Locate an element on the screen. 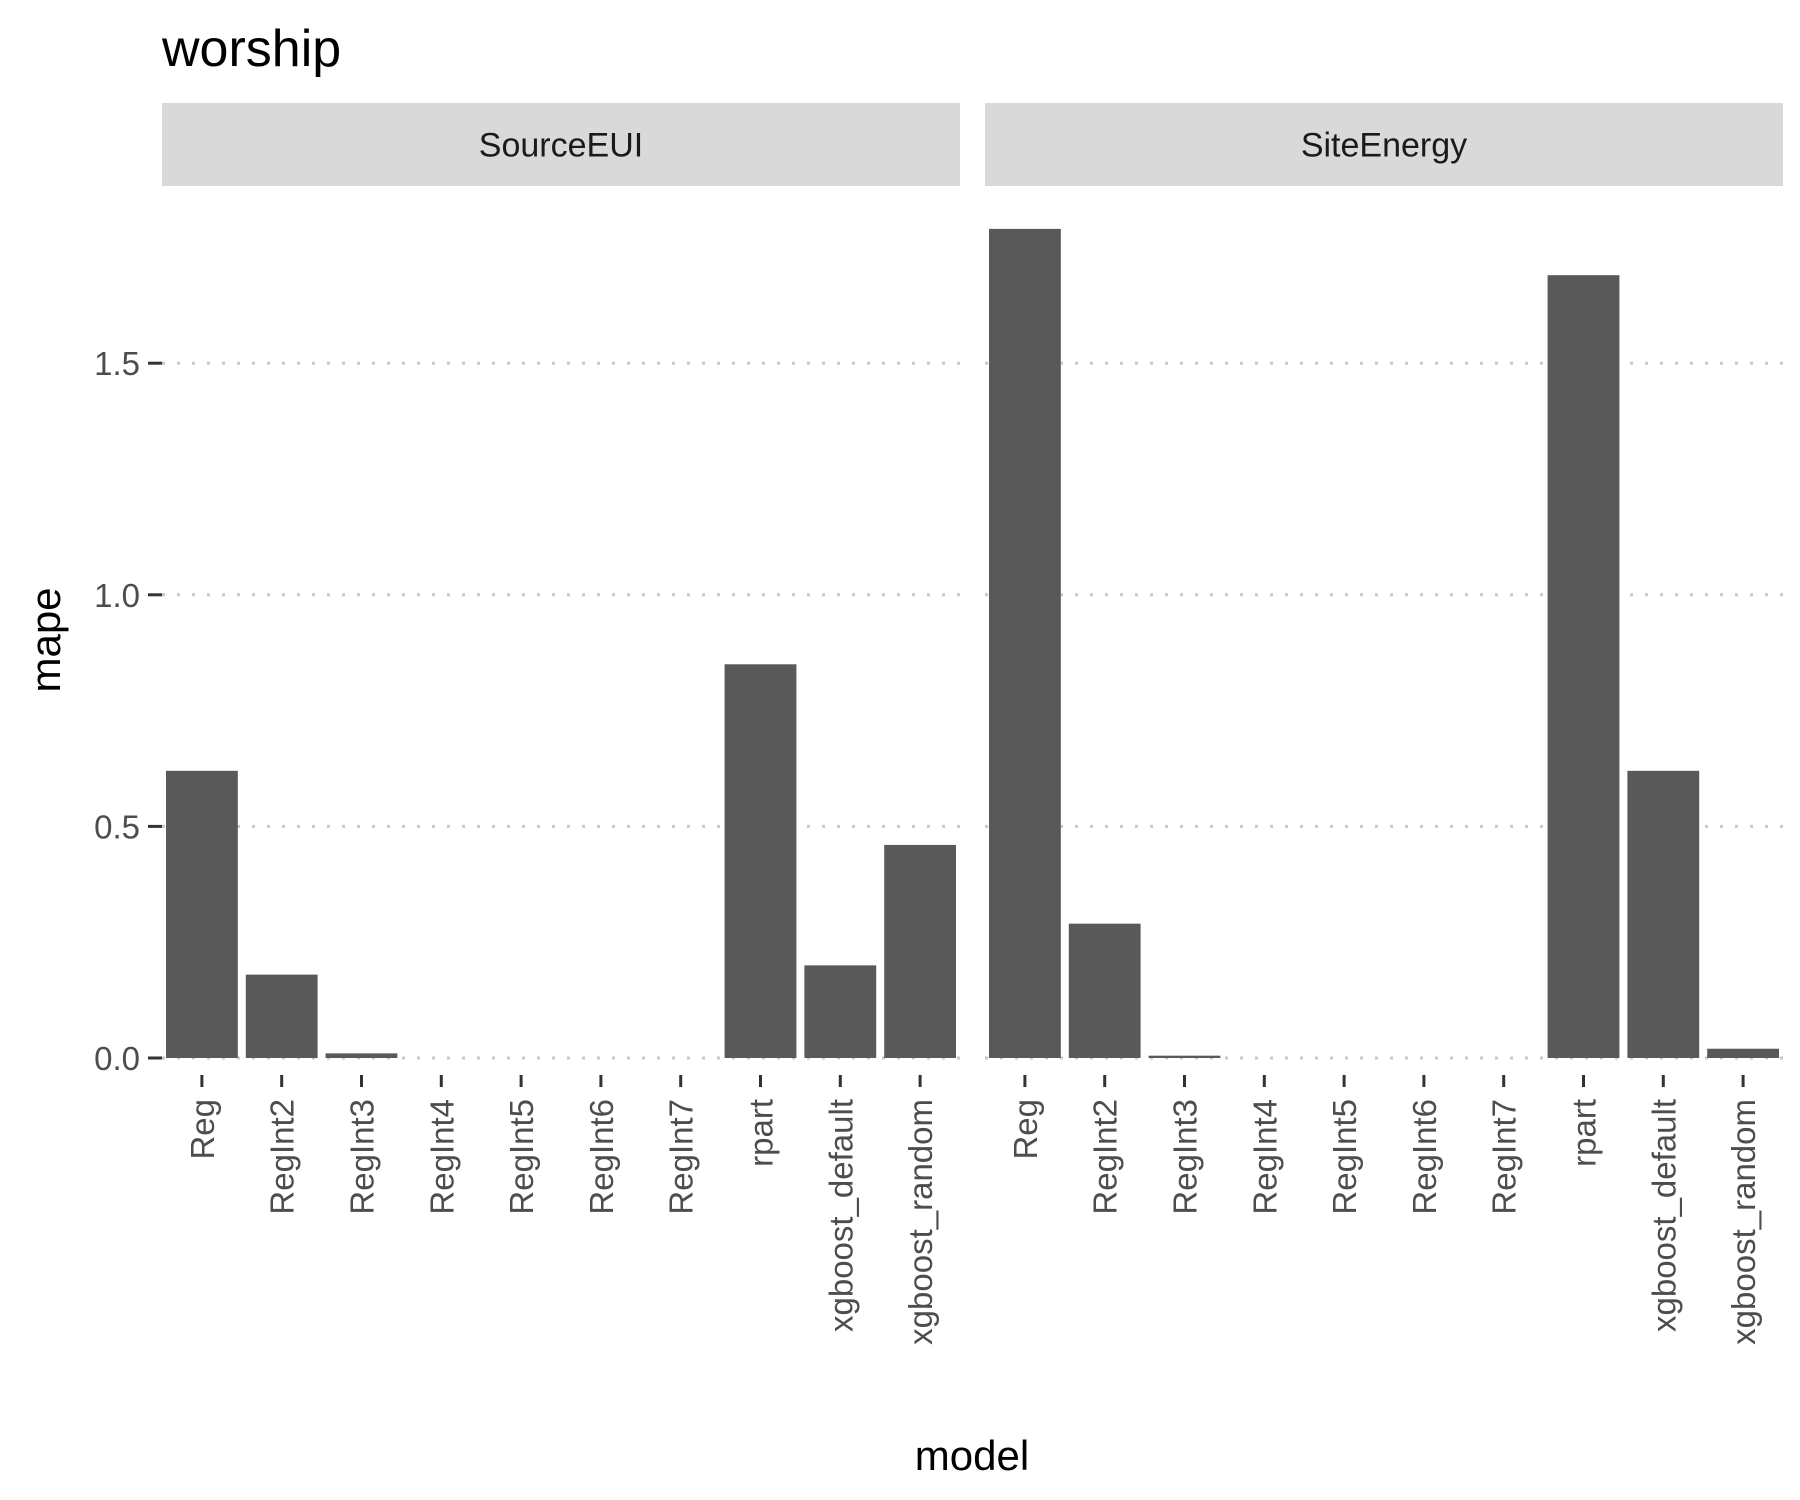  y-axis-title: mape is located at coordinates (45, 639).